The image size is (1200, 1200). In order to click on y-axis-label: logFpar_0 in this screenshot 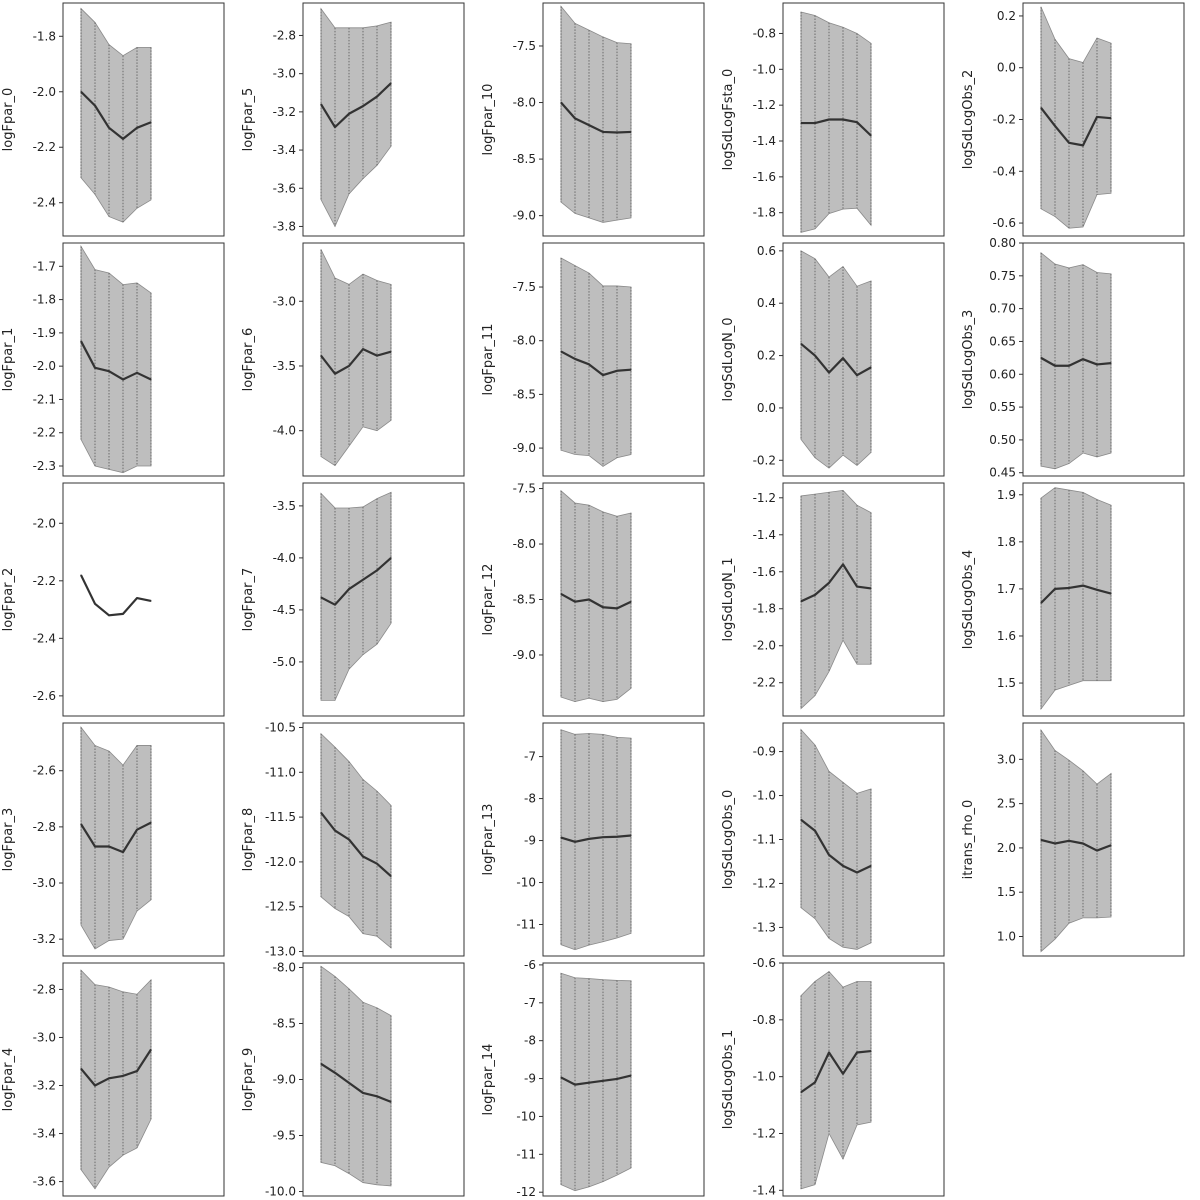, I will do `click(8, 120)`.